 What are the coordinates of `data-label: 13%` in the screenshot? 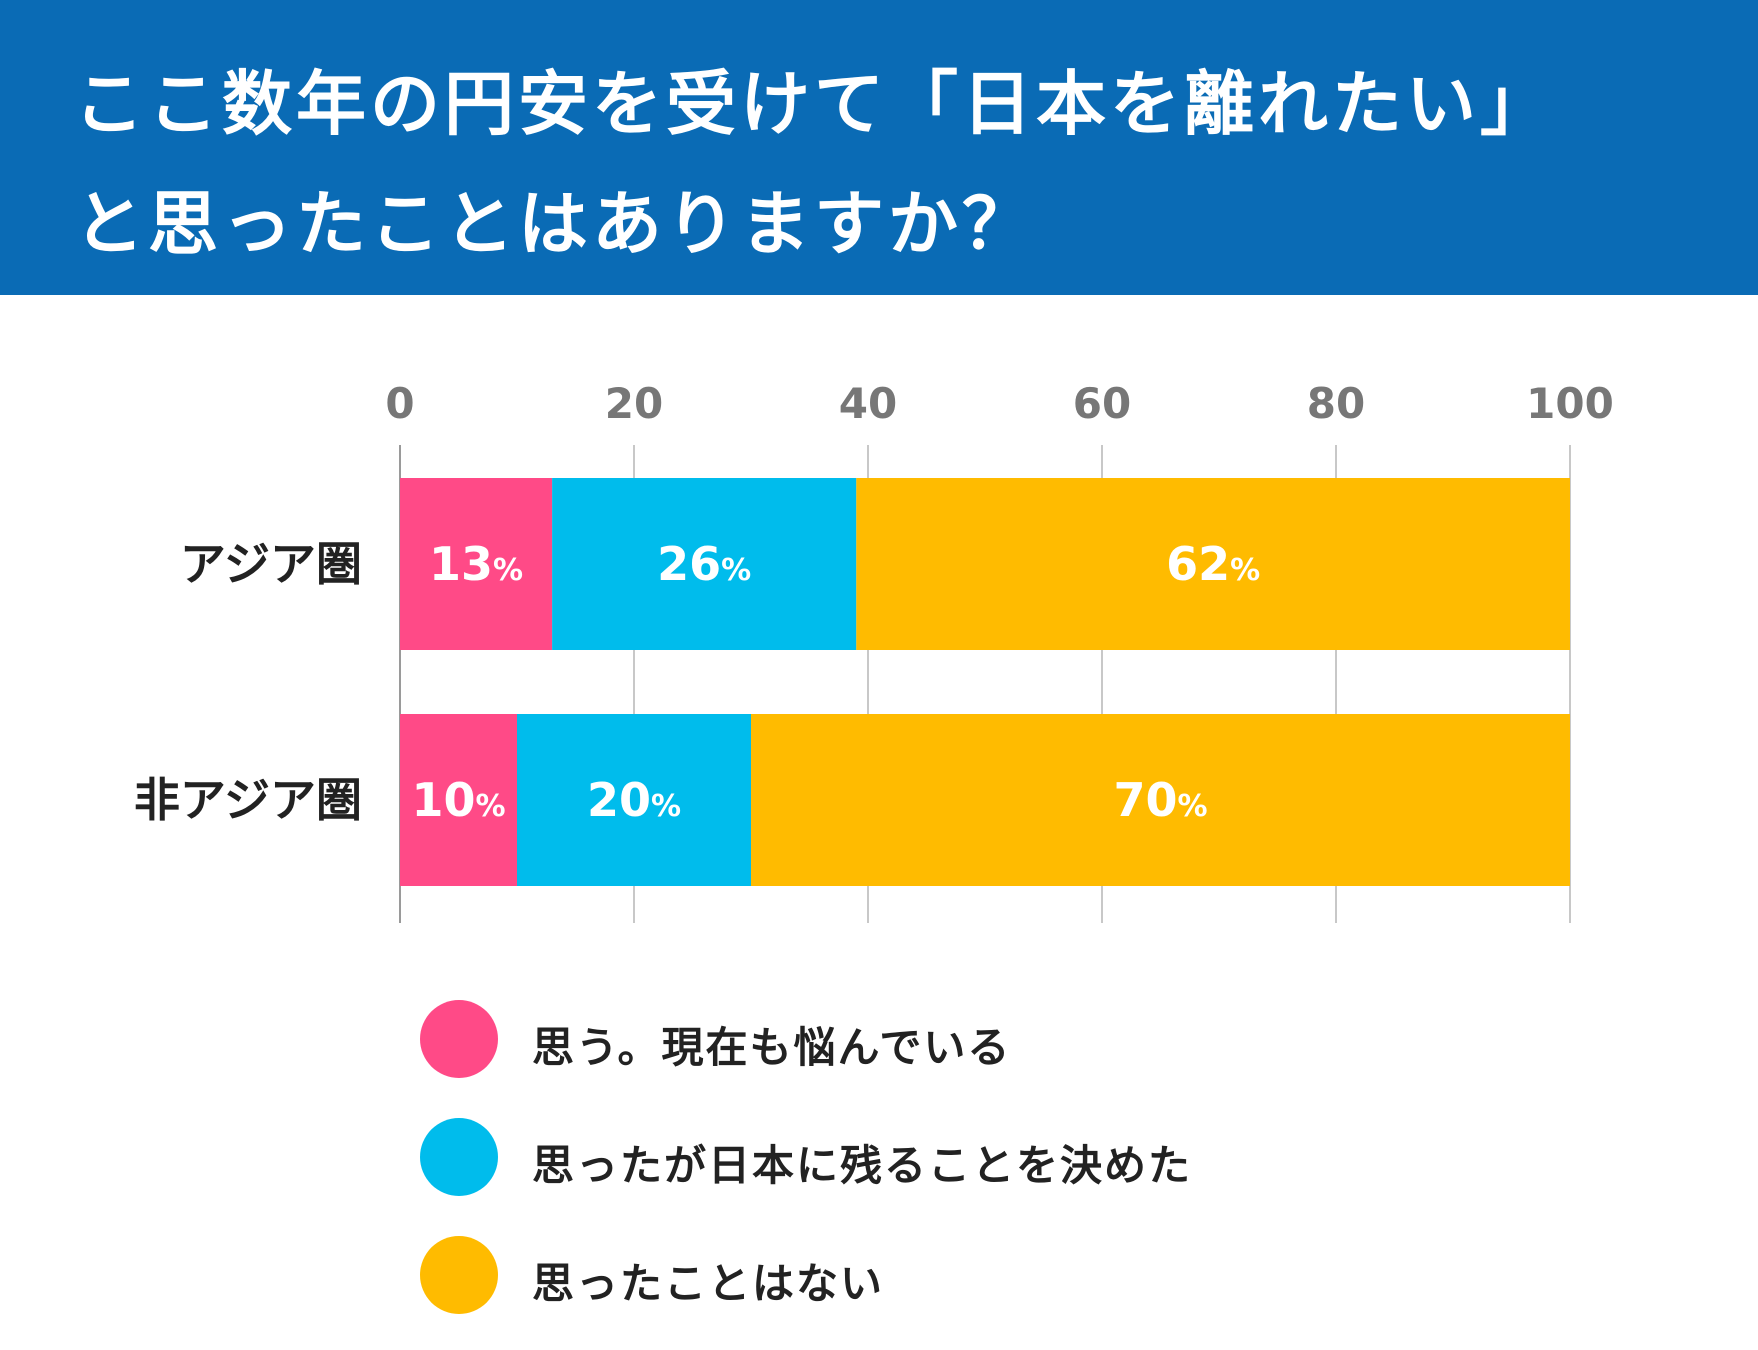 It's located at (476, 564).